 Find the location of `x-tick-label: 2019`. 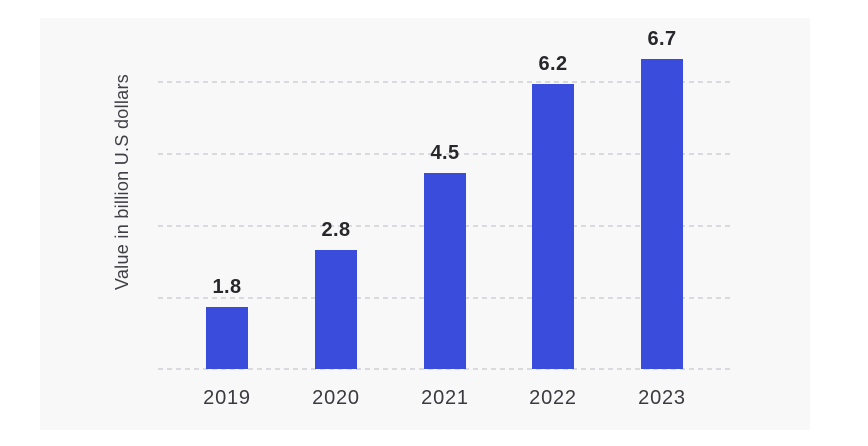

x-tick-label: 2019 is located at coordinates (227, 398).